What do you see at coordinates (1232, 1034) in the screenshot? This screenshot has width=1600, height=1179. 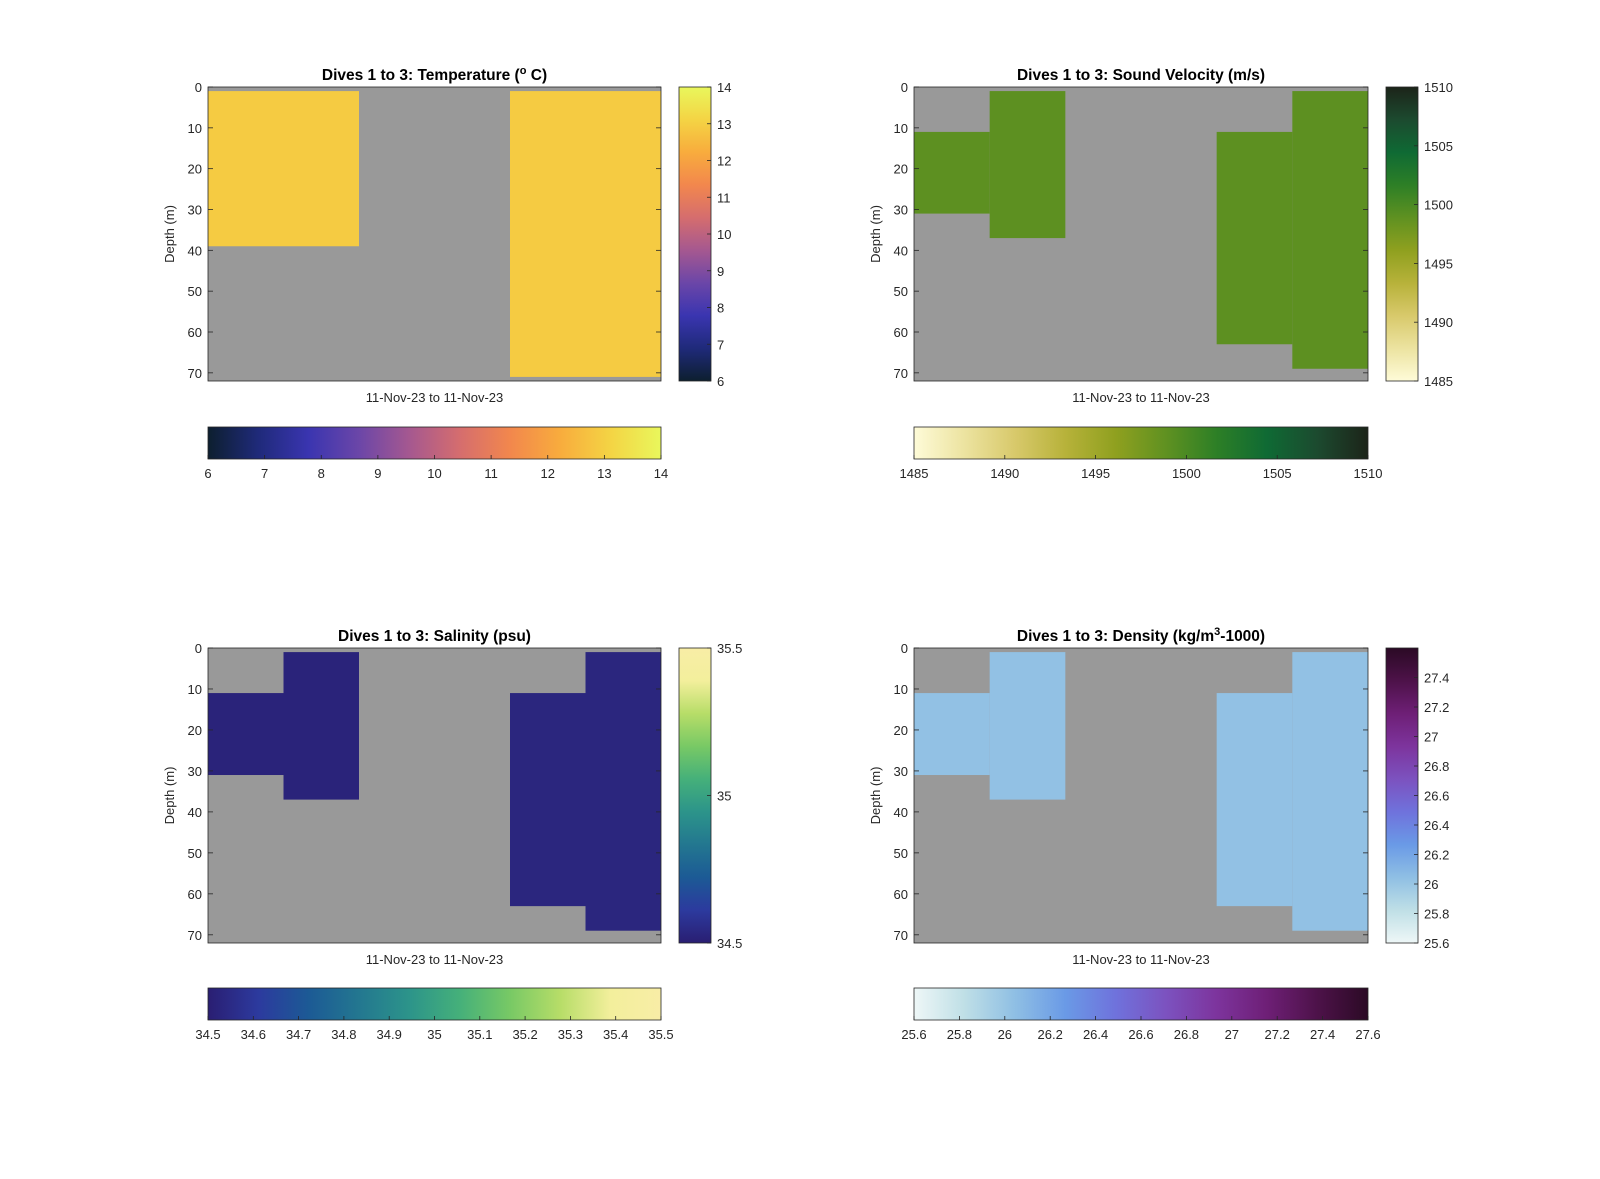 I see `hbar-tick-label: 27` at bounding box center [1232, 1034].